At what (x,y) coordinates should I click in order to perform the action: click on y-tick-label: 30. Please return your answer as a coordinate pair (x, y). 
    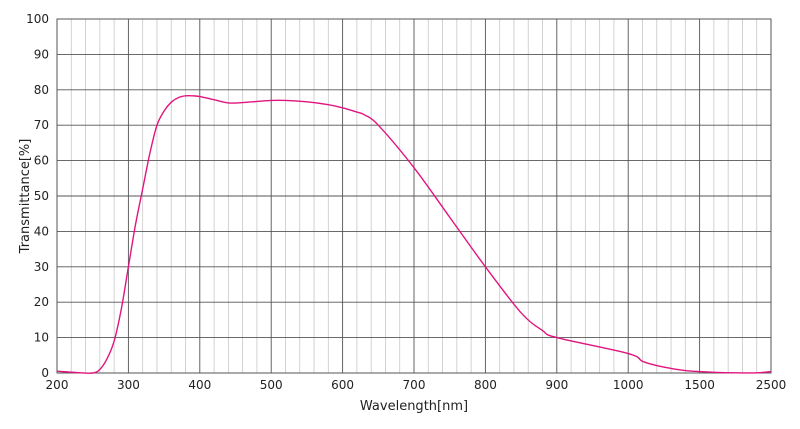
    Looking at the image, I should click on (41, 267).